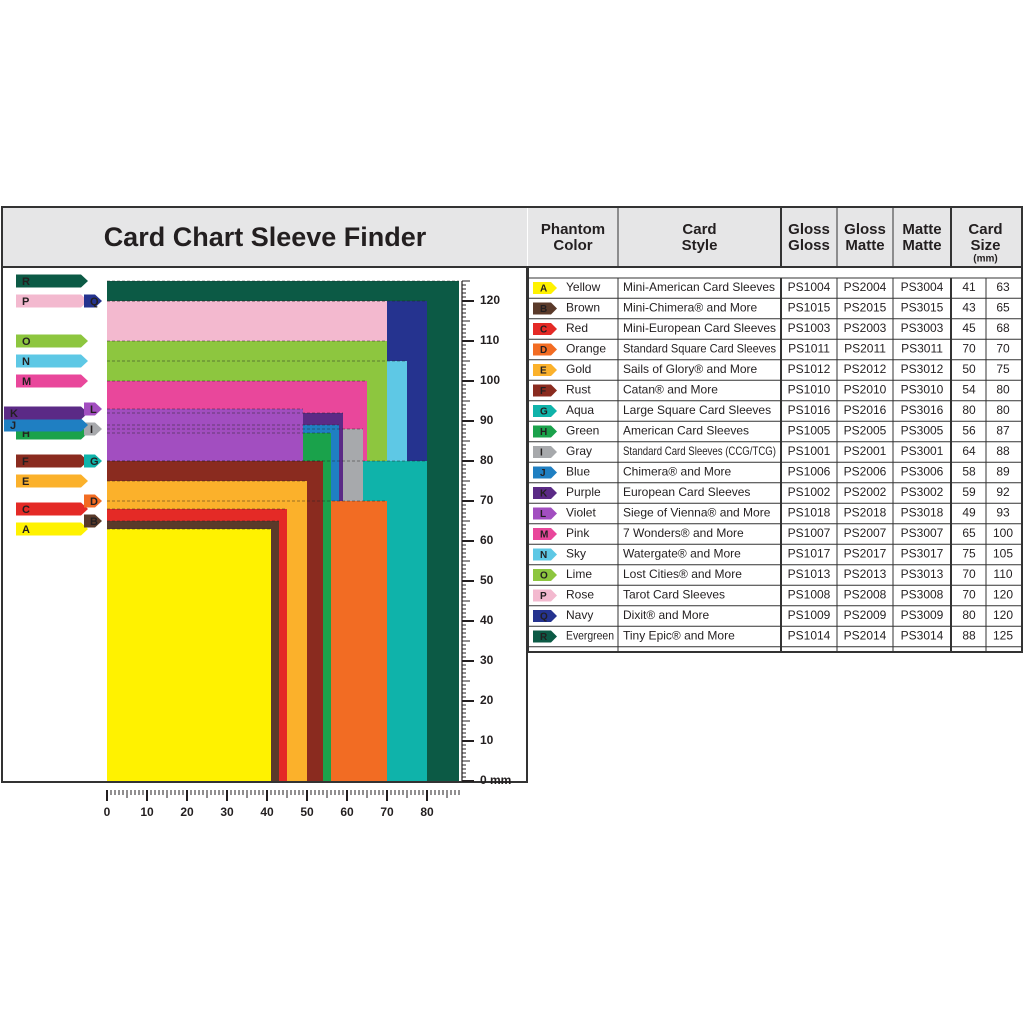 The width and height of the screenshot is (1024, 1024). Describe the element at coordinates (809, 492) in the screenshot. I see `product-code: PS1002` at that location.